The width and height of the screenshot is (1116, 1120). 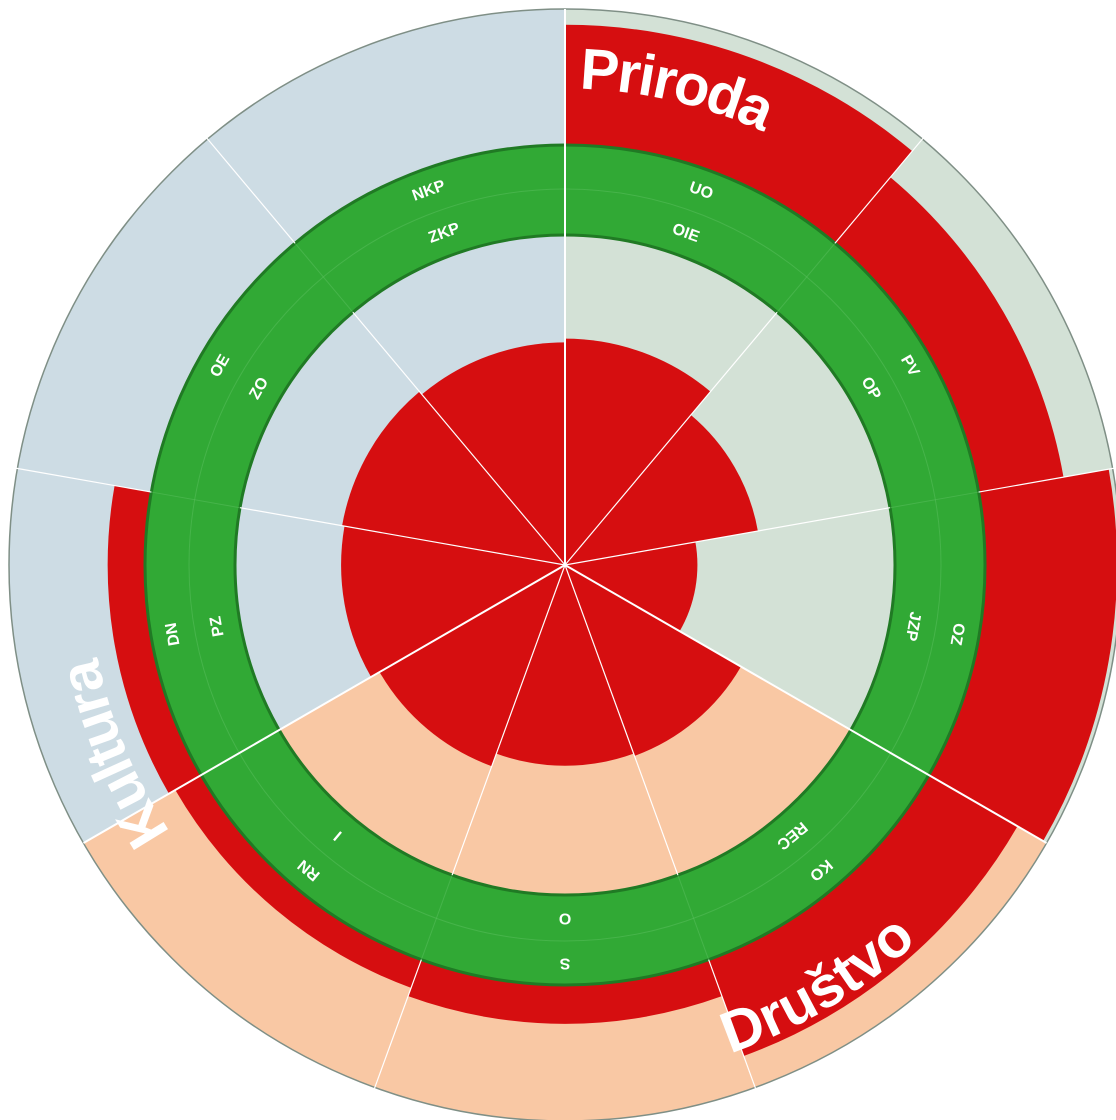 What do you see at coordinates (564, 963) in the screenshot?
I see `outer-label-s: S` at bounding box center [564, 963].